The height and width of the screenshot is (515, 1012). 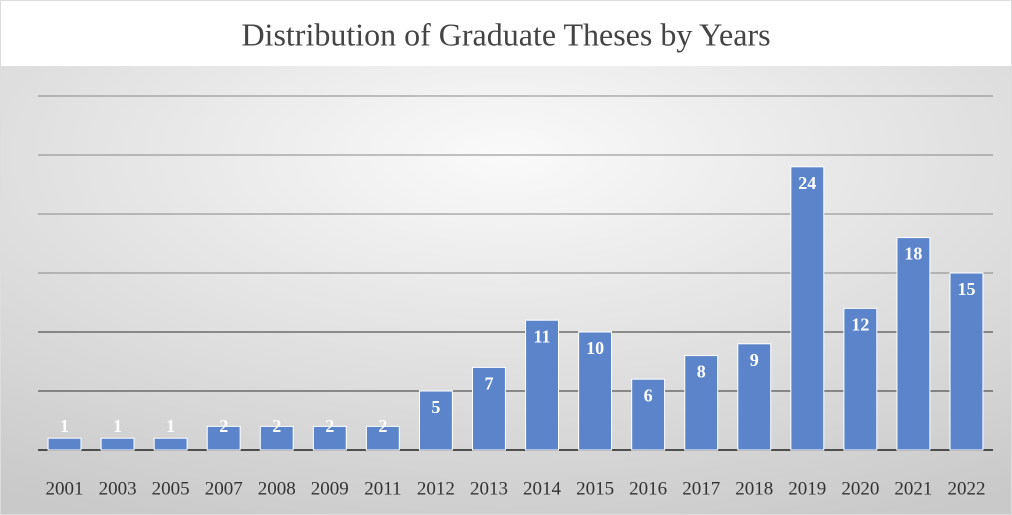 I want to click on x-tick-label: 2017, so click(x=701, y=488).